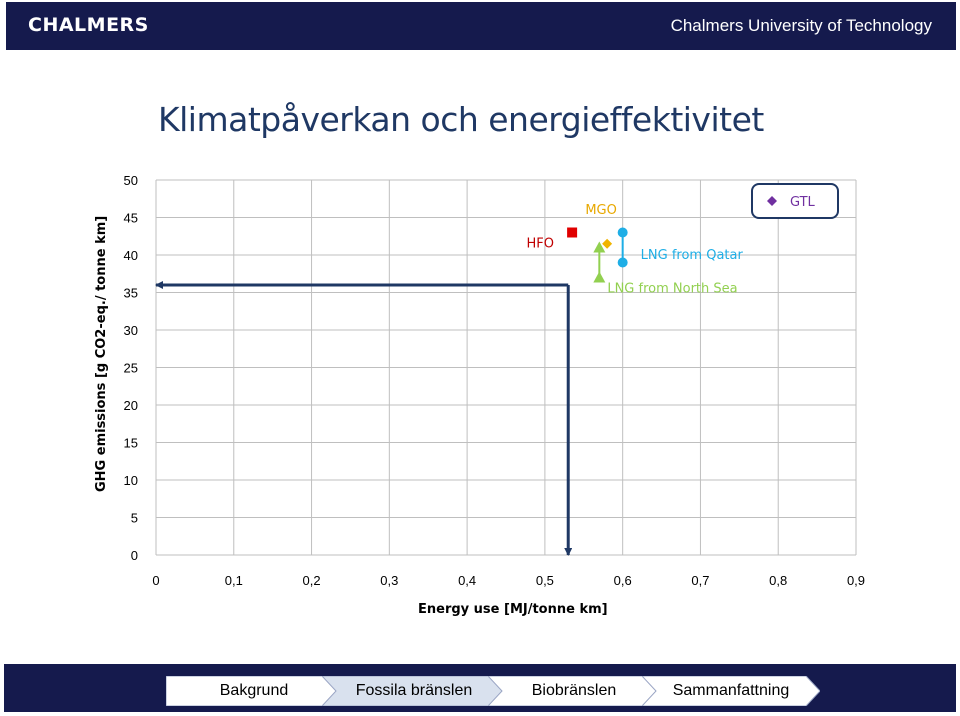  Describe the element at coordinates (572, 232) in the screenshot. I see `data-point-hfo` at that location.